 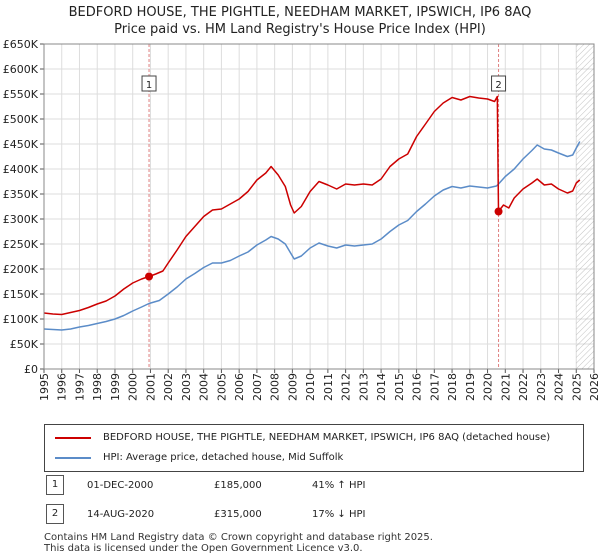 What do you see at coordinates (44, 387) in the screenshot?
I see `x-tick-label: 1995` at bounding box center [44, 387].